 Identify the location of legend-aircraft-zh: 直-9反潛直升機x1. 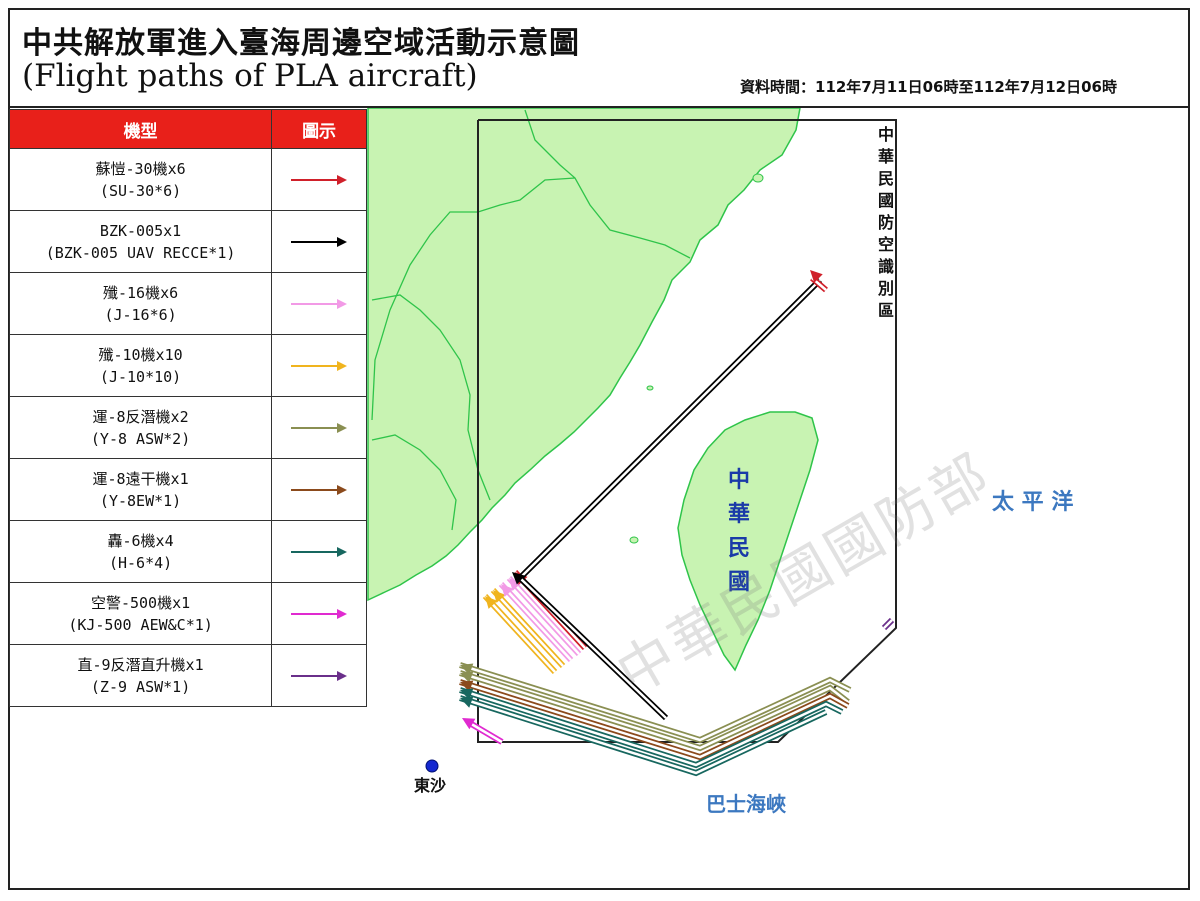
(140, 664).